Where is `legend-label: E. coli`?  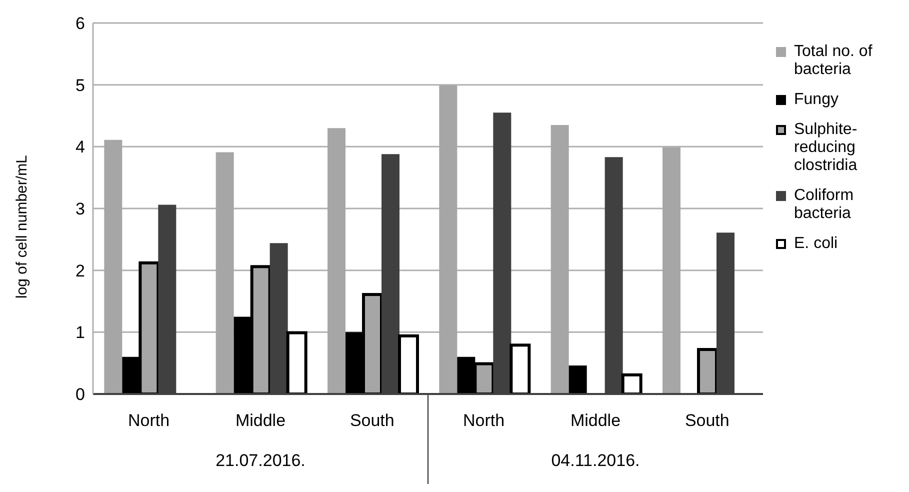
legend-label: E. coli is located at coordinates (816, 244).